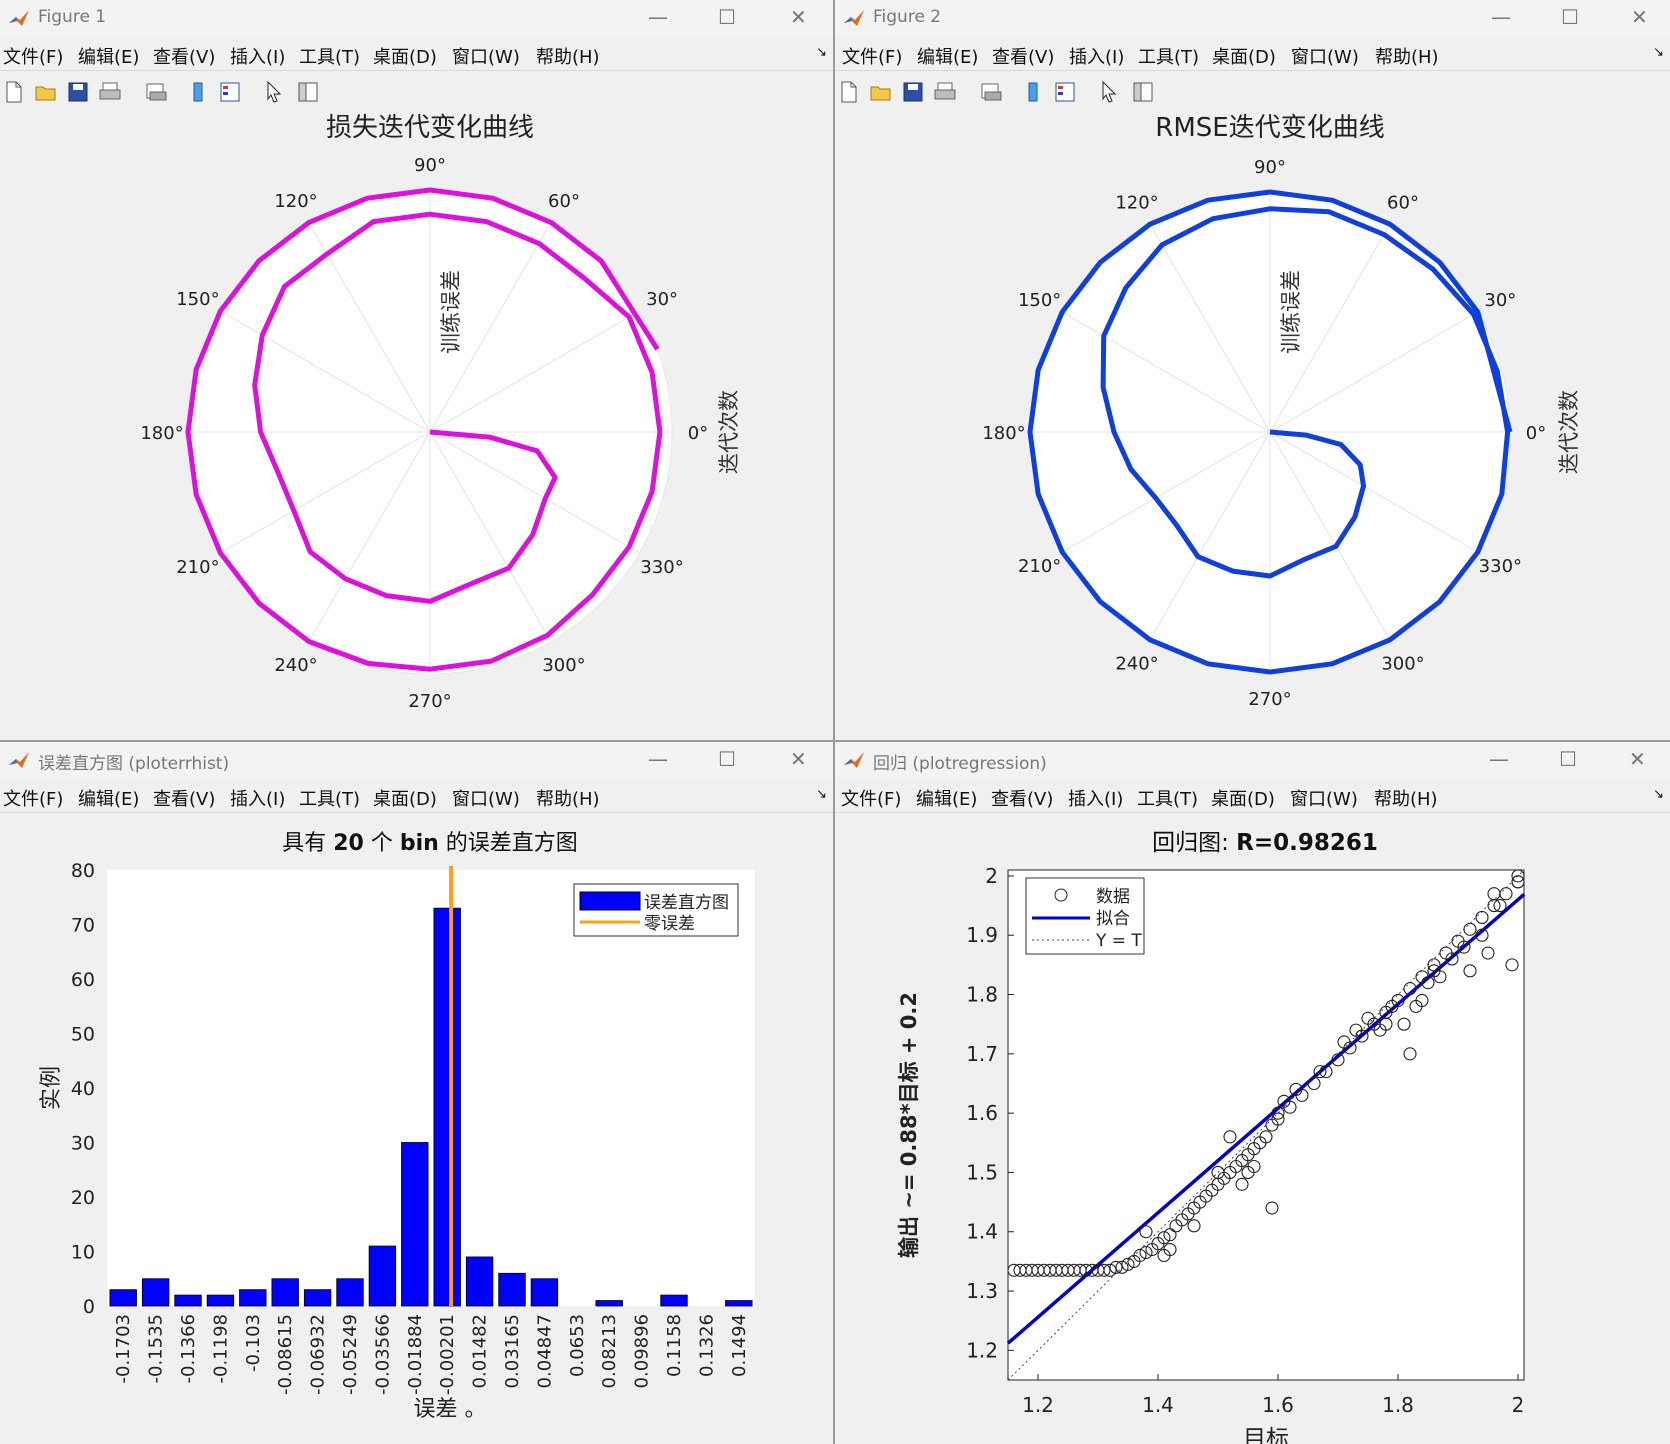 This screenshot has width=1670, height=1444. I want to click on y-tick-label: 1.9, so click(982, 935).